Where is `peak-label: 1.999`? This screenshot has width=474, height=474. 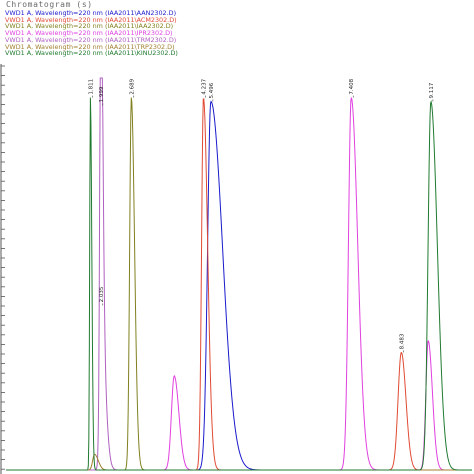
peak-label: 1.999 is located at coordinates (102, 94).